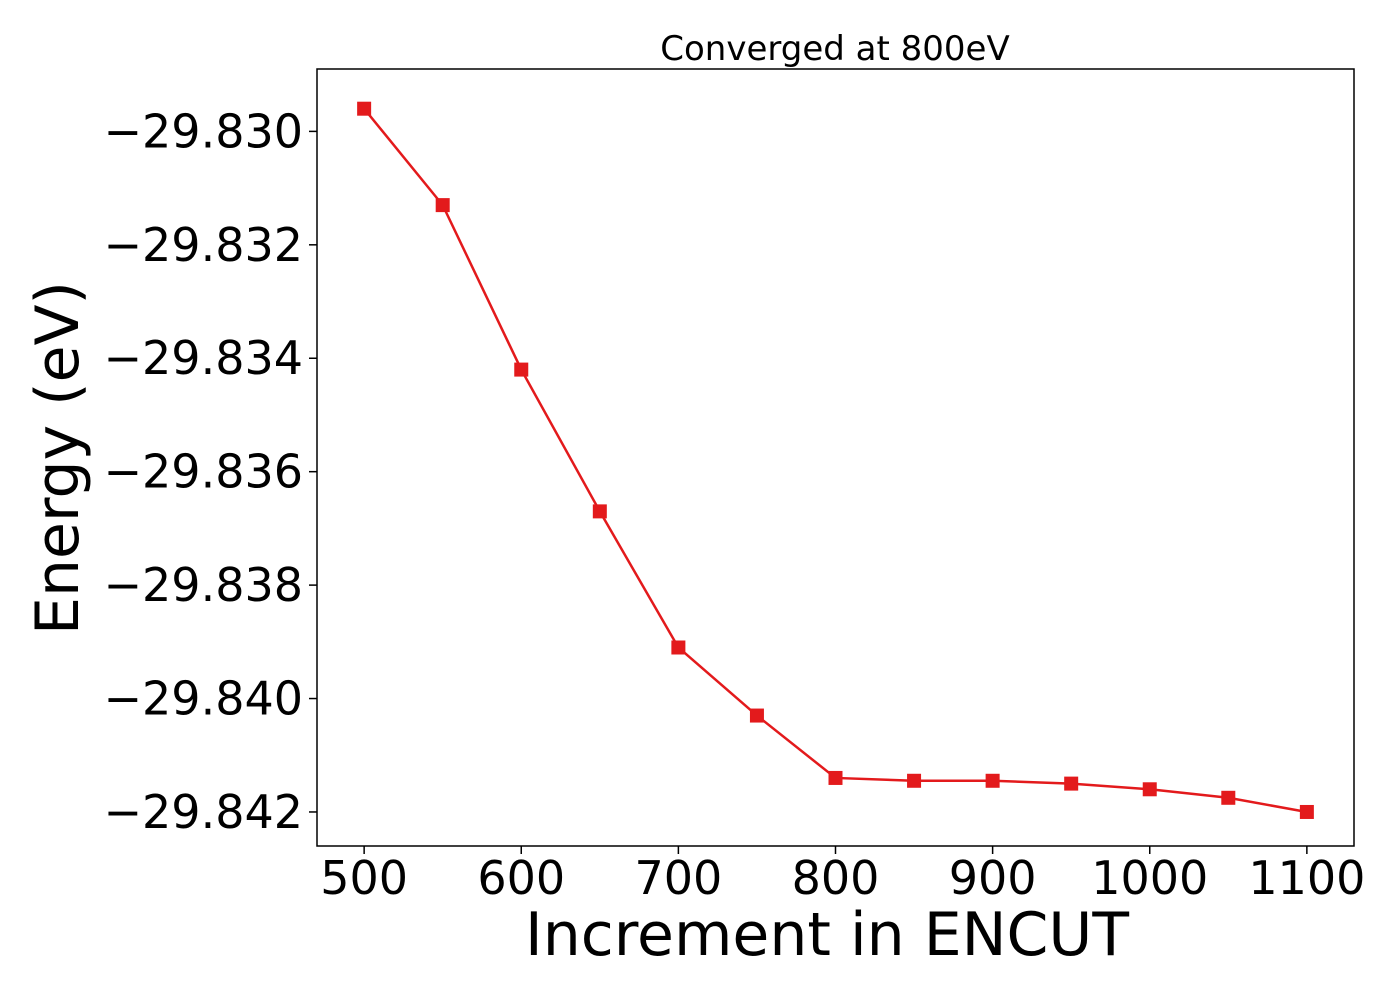 Image resolution: width=1400 pixels, height=1000 pixels. Describe the element at coordinates (827, 935) in the screenshot. I see `x-axis-label: Increment in ENCUT` at that location.